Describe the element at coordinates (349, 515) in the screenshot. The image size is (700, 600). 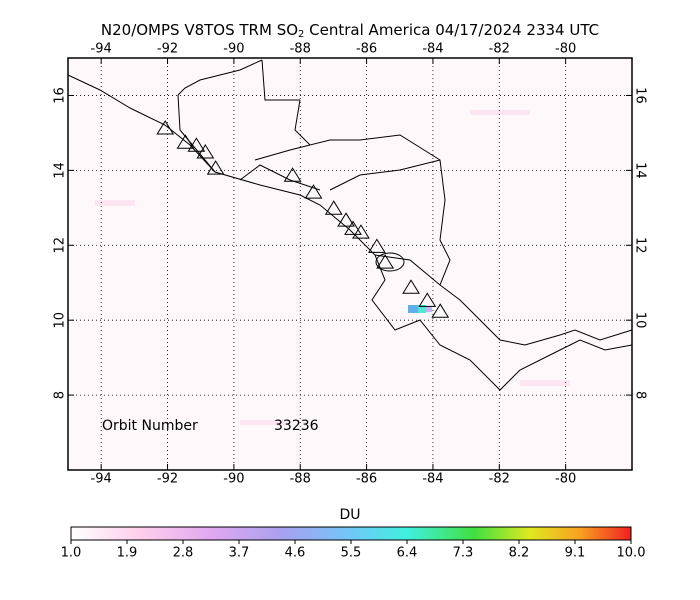
I see `colorbar-label: DU` at that location.